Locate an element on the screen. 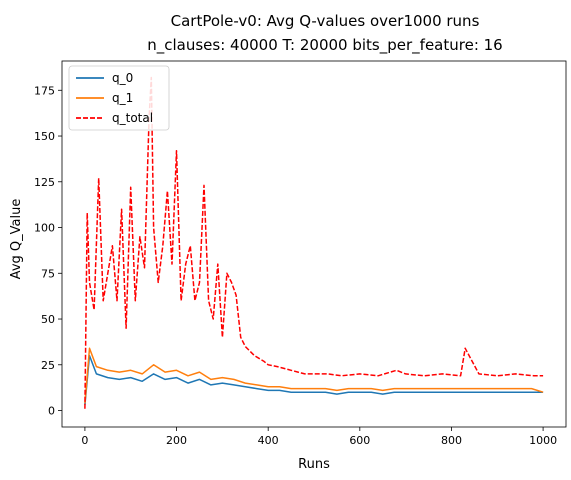 The image size is (571, 480). y-tick-label: 75 is located at coordinates (48, 273).